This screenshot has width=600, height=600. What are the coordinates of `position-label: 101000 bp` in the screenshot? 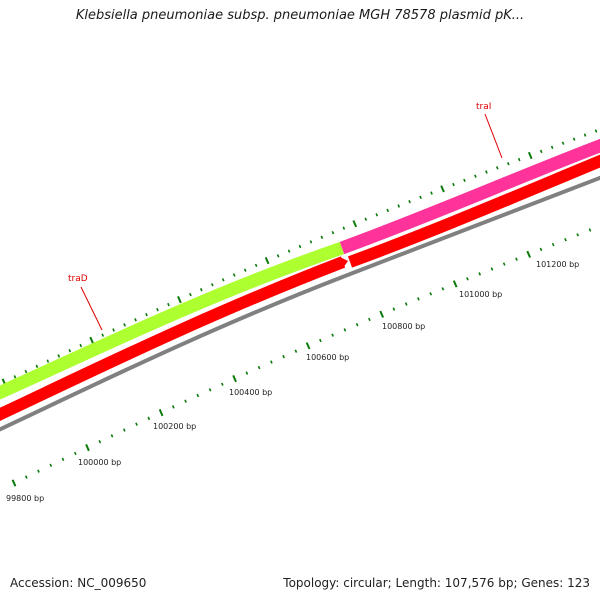 It's located at (480, 294).